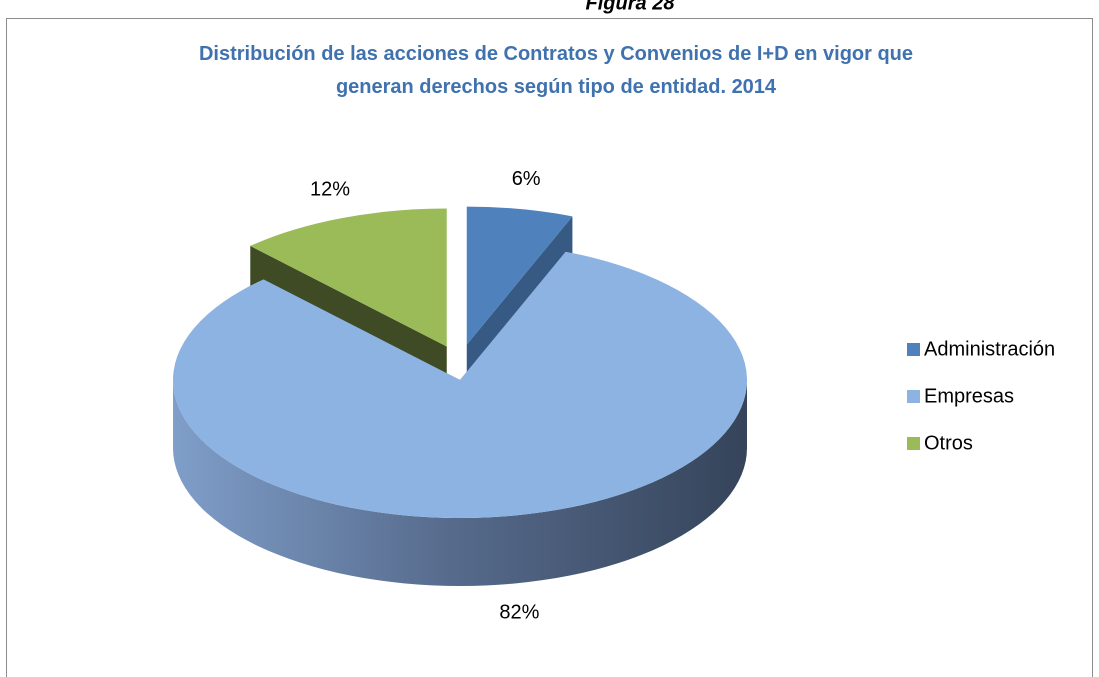  I want to click on data-label: 6%, so click(526, 179).